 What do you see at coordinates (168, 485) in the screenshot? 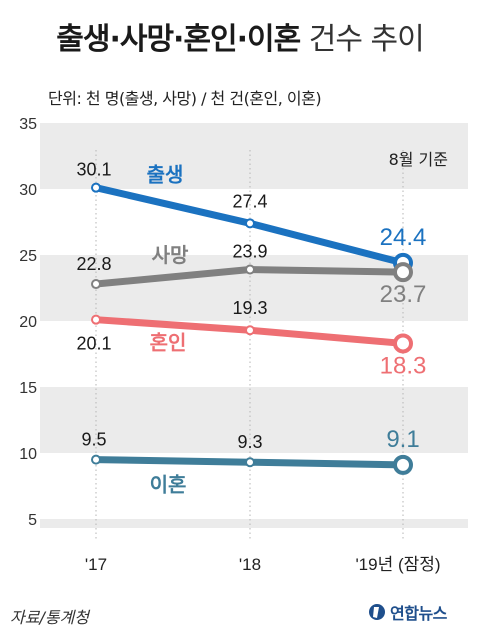
I see `series-name-label: 이혼` at bounding box center [168, 485].